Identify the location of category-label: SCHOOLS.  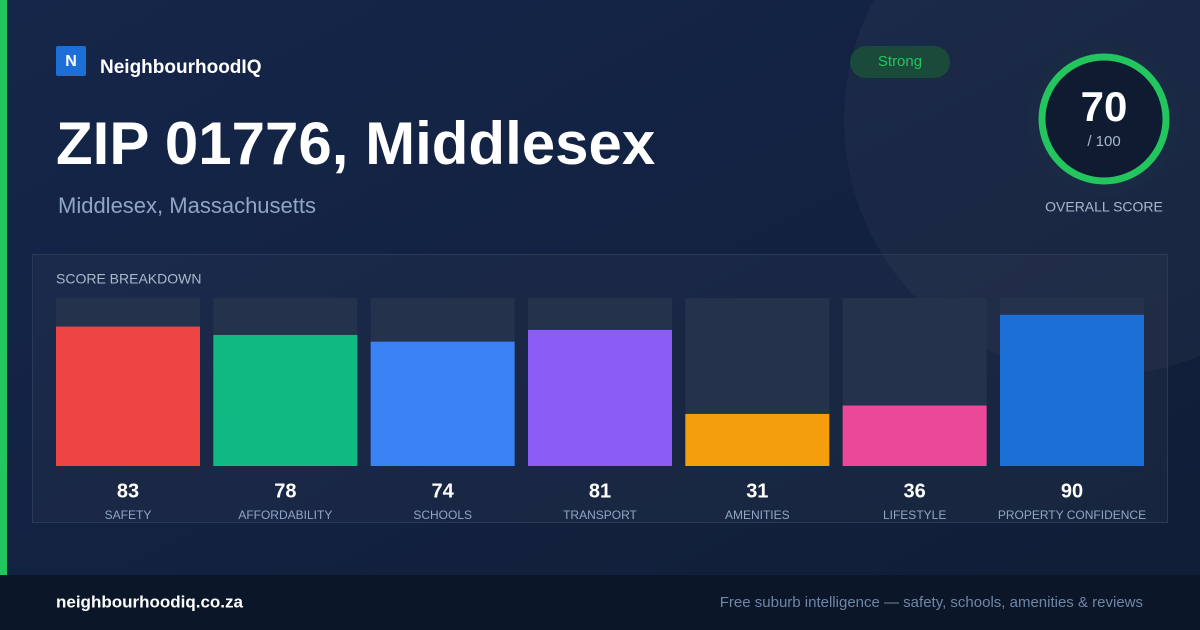
(442, 515).